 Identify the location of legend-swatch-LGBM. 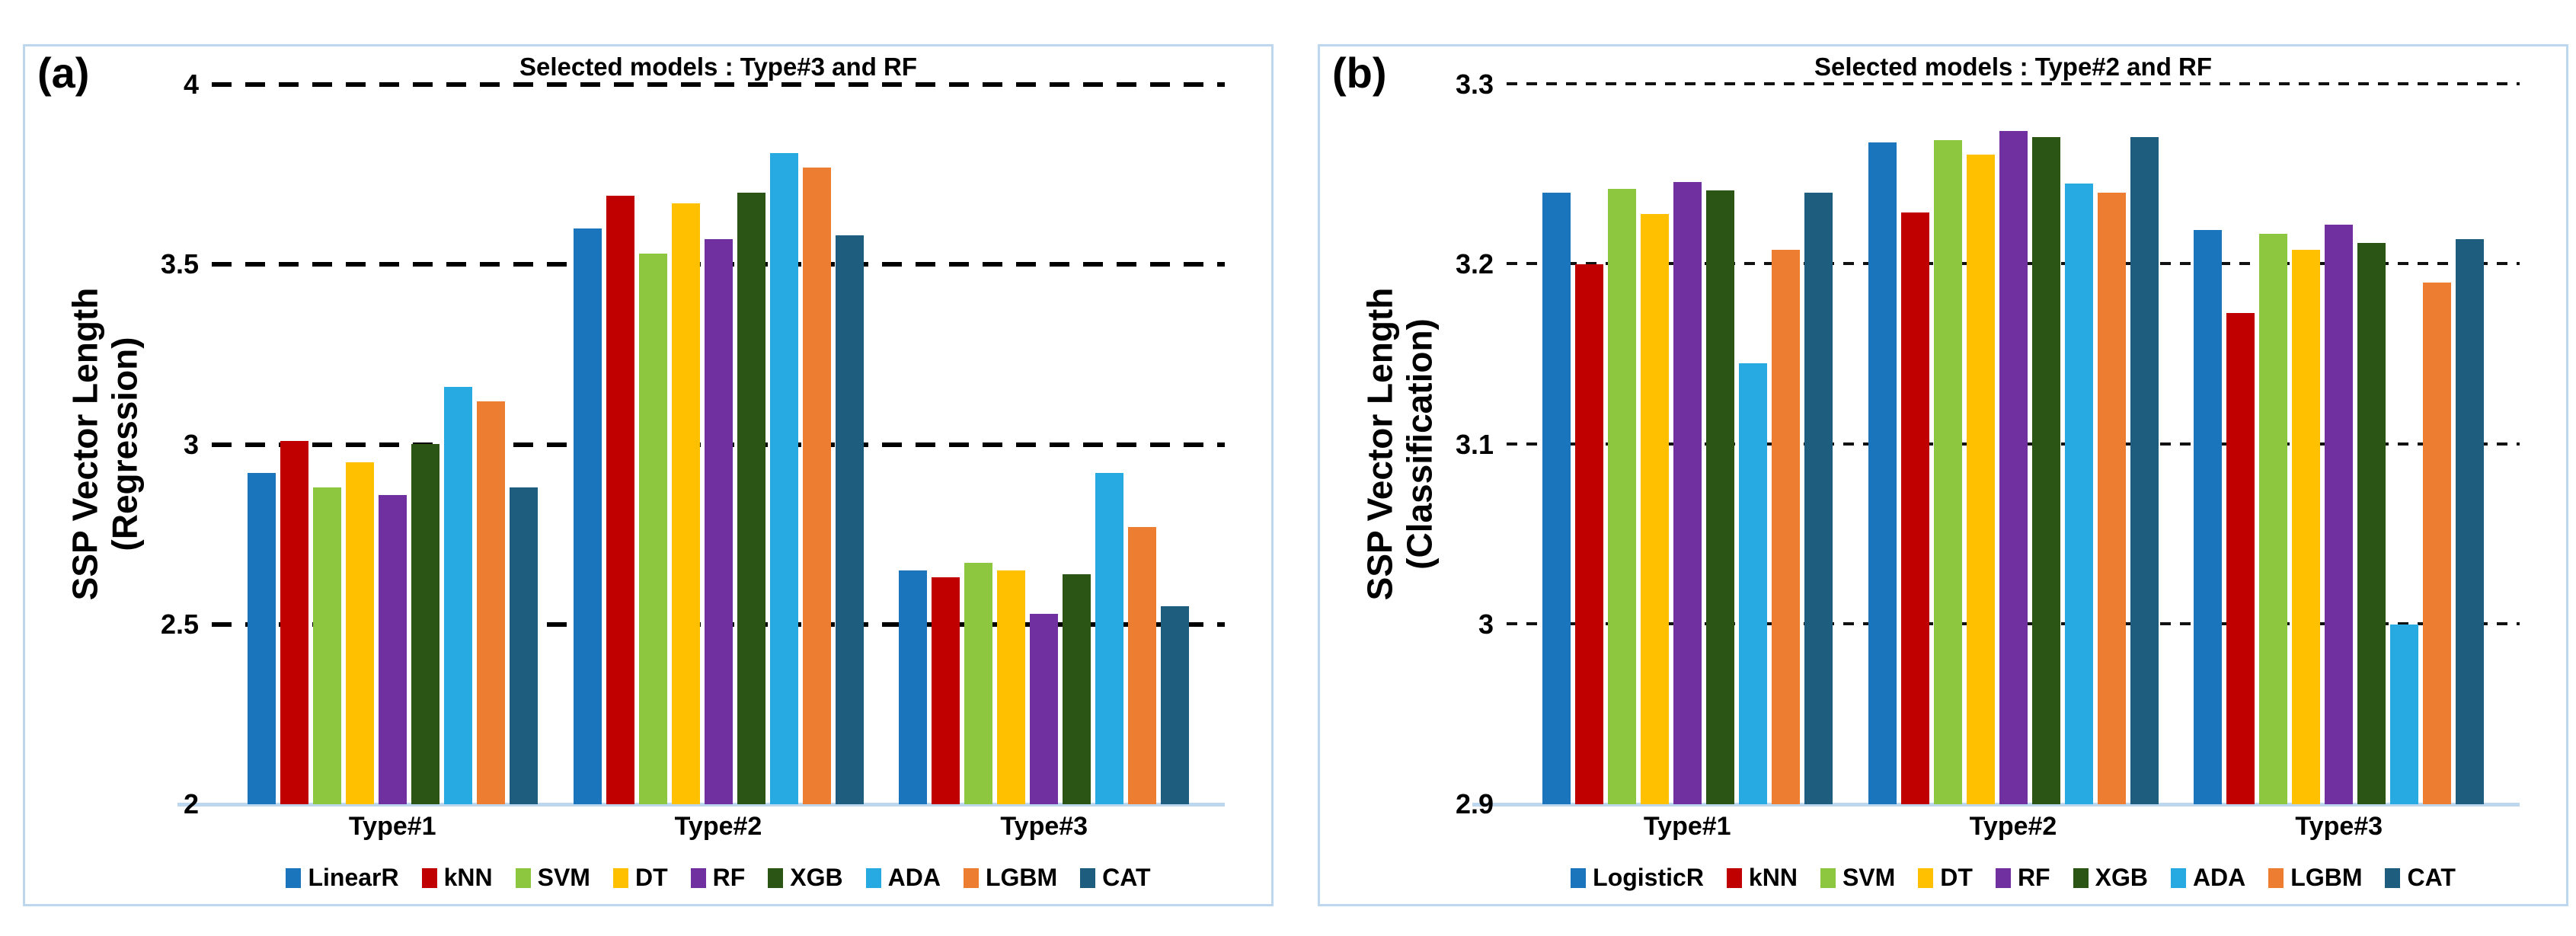
(2276, 877).